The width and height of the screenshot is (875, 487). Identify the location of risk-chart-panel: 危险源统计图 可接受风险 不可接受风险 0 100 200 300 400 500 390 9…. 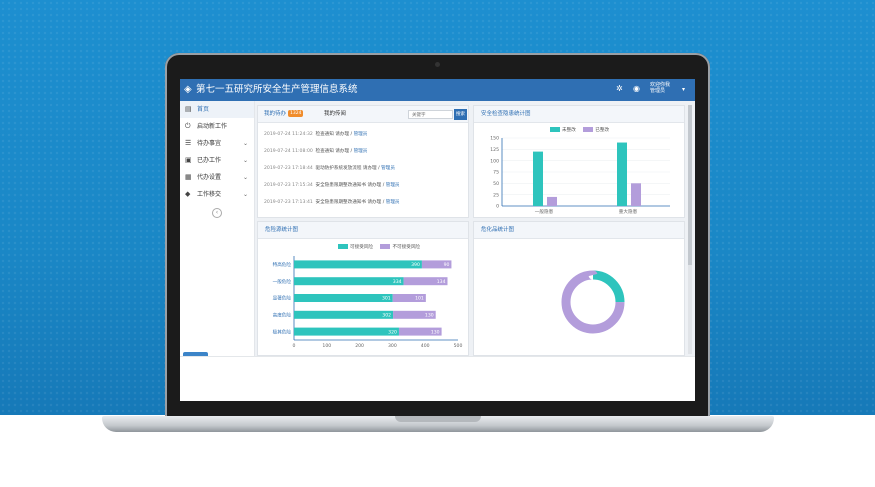
(363, 288).